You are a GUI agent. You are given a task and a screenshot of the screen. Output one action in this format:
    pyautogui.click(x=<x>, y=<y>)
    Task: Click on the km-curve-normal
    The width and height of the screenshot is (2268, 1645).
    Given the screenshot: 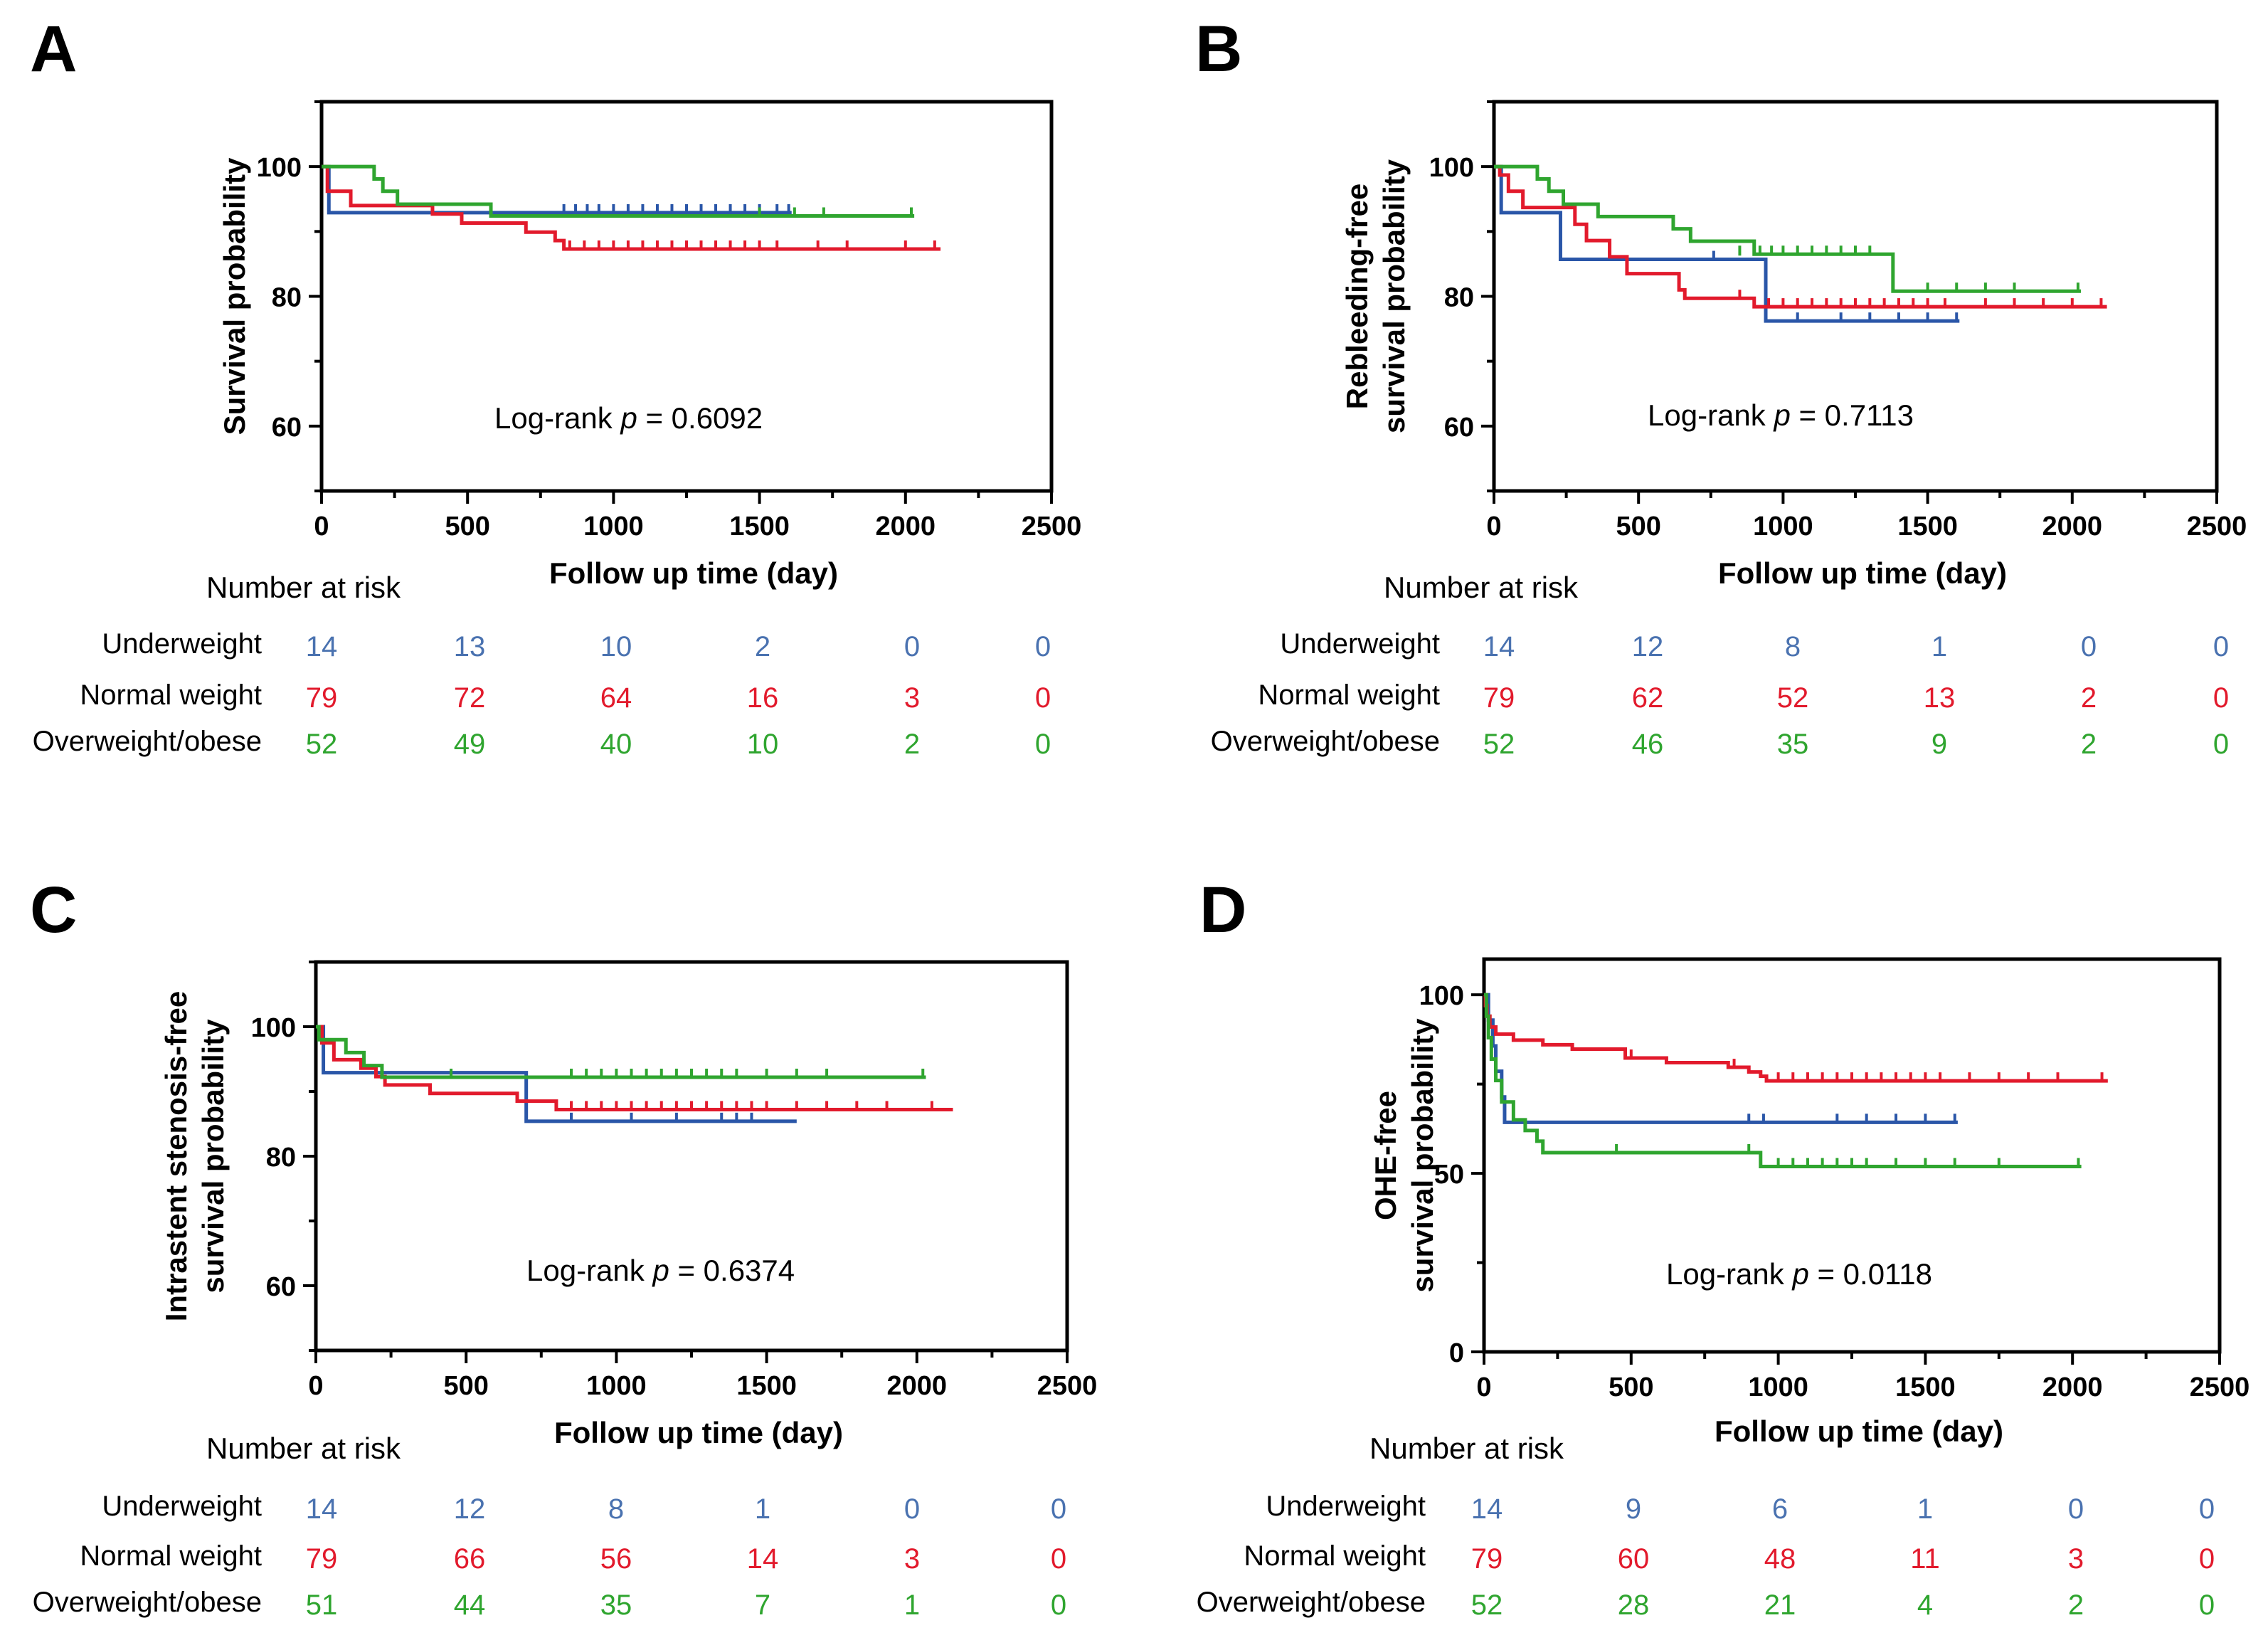 What is the action you would take?
    pyautogui.click(x=1800, y=236)
    